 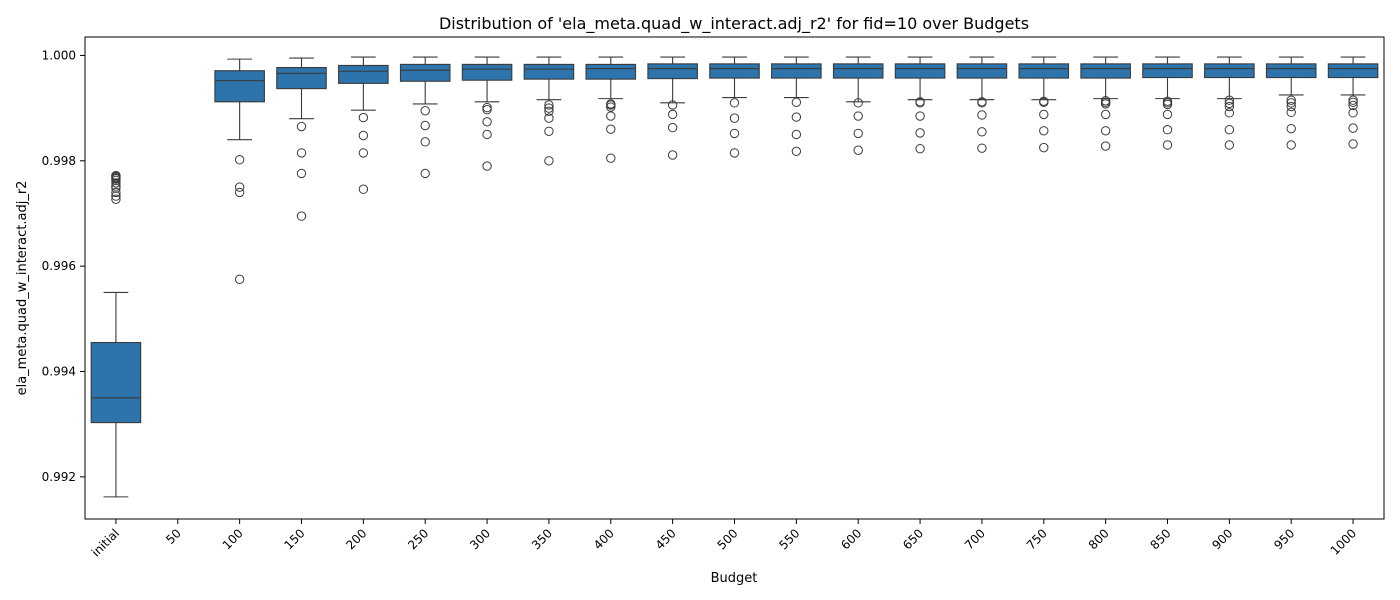 I want to click on x-tick-label: 350, so click(x=542, y=539).